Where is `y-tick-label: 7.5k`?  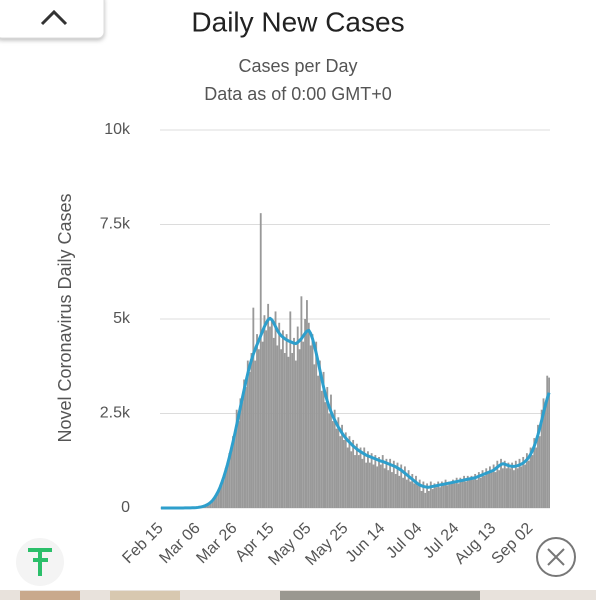 y-tick-label: 7.5k is located at coordinates (115, 224).